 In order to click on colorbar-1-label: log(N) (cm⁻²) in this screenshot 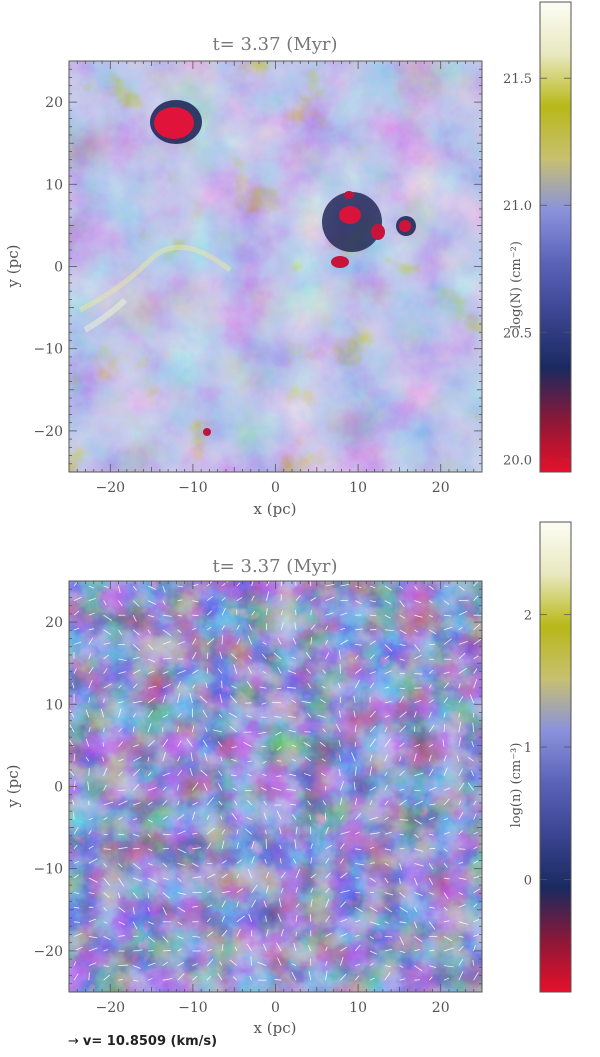, I will do `click(516, 285)`.